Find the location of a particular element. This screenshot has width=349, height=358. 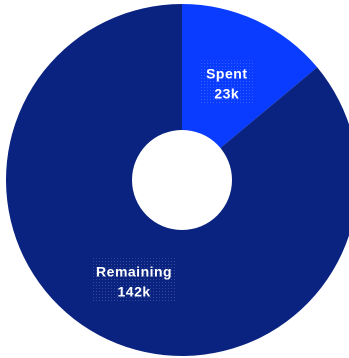

donut-hole is located at coordinates (182, 180).